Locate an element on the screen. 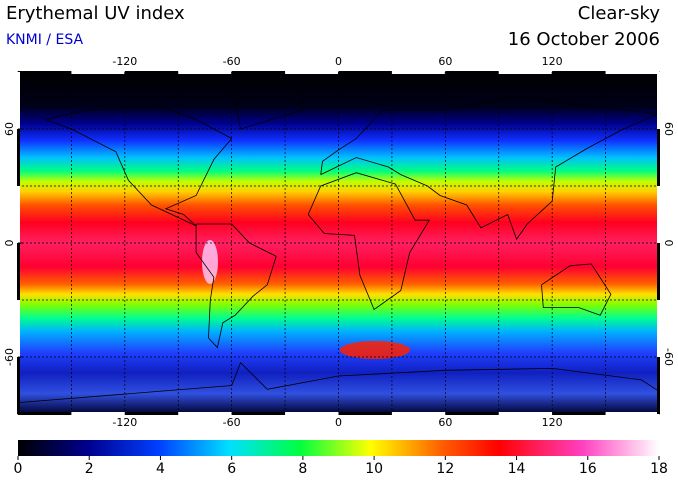 The height and width of the screenshot is (480, 678). uv-maximum-andes is located at coordinates (210, 262).